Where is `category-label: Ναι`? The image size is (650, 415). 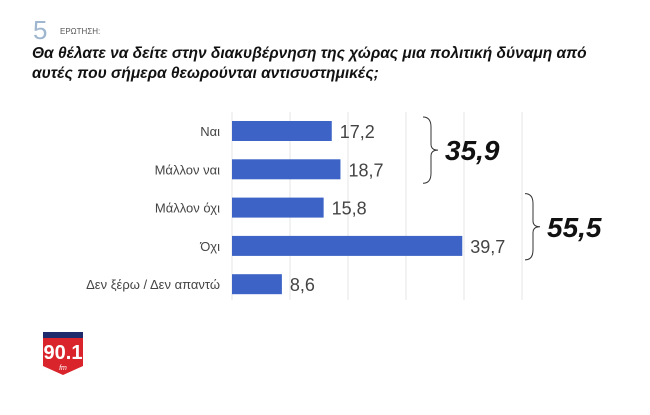
category-label: Ναι is located at coordinates (210, 131).